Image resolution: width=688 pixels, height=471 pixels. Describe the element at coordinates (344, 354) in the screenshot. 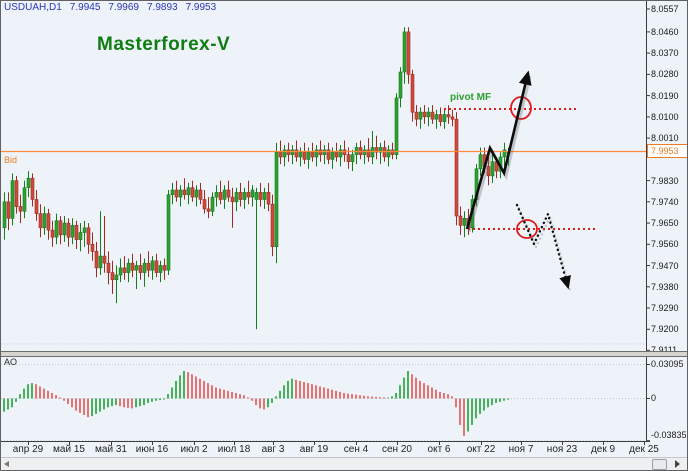

I see `pane-separator` at that location.